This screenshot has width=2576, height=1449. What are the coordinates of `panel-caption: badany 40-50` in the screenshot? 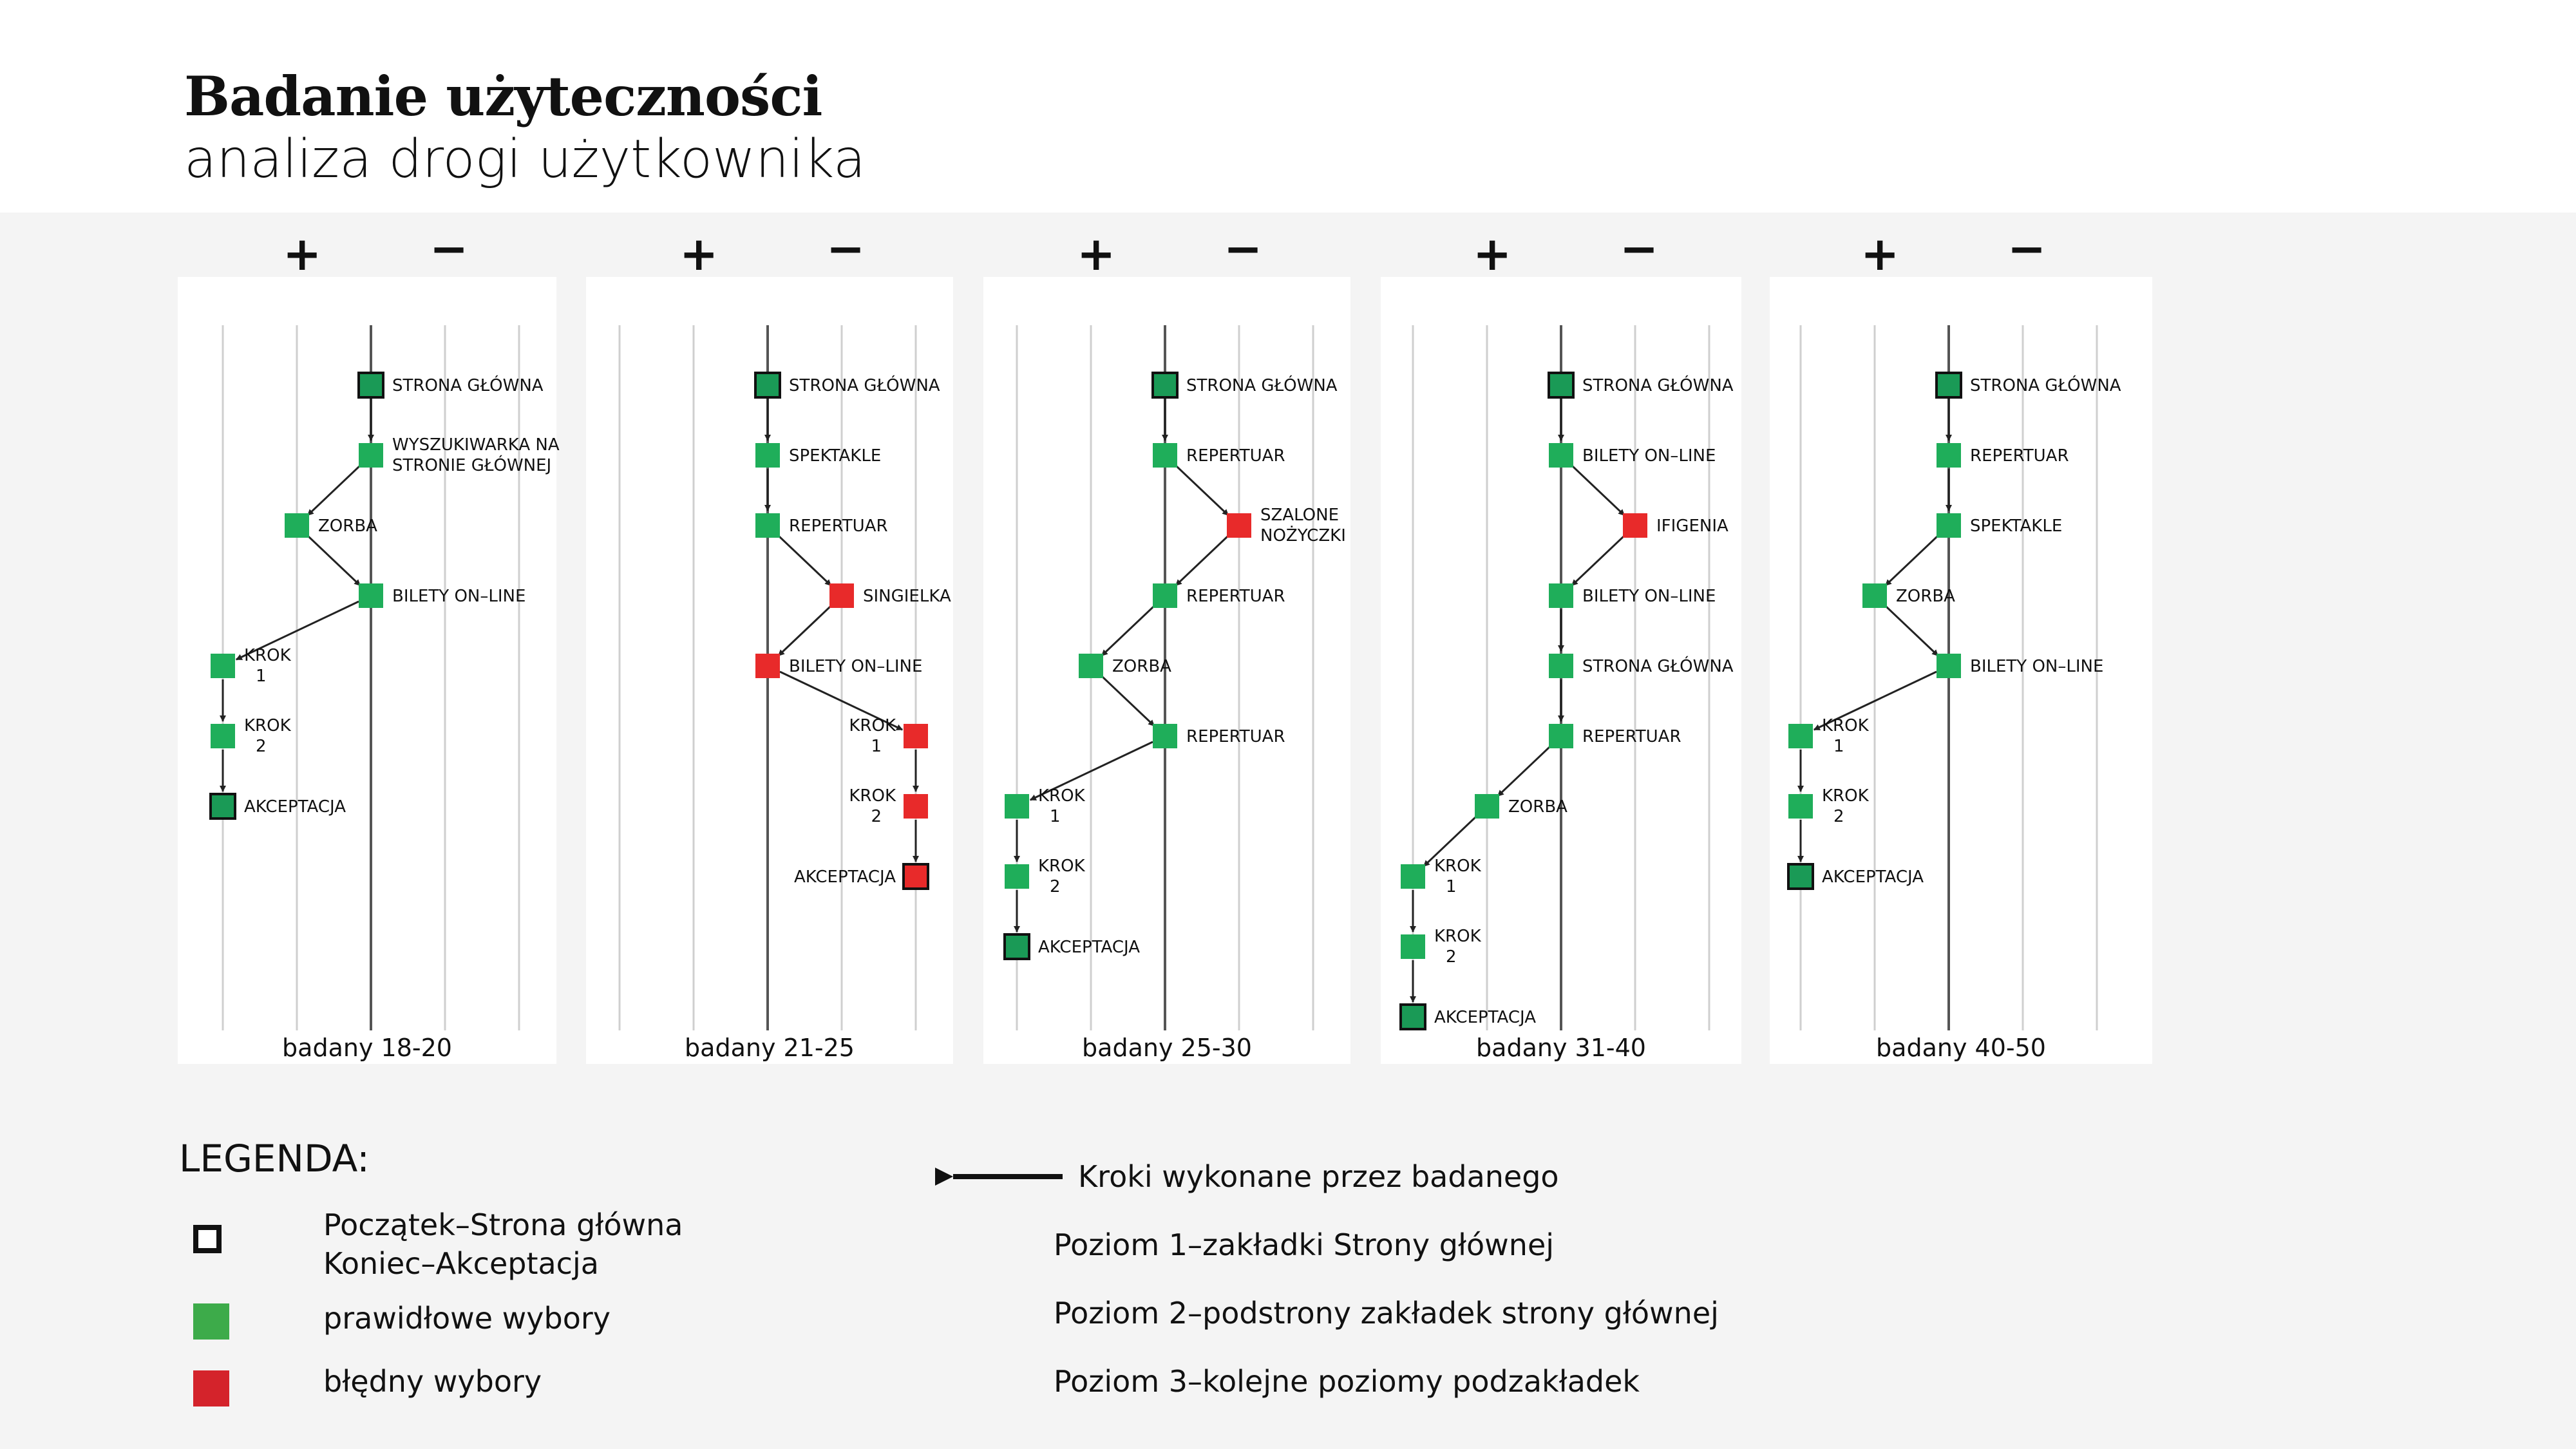 It's located at (1961, 1048).